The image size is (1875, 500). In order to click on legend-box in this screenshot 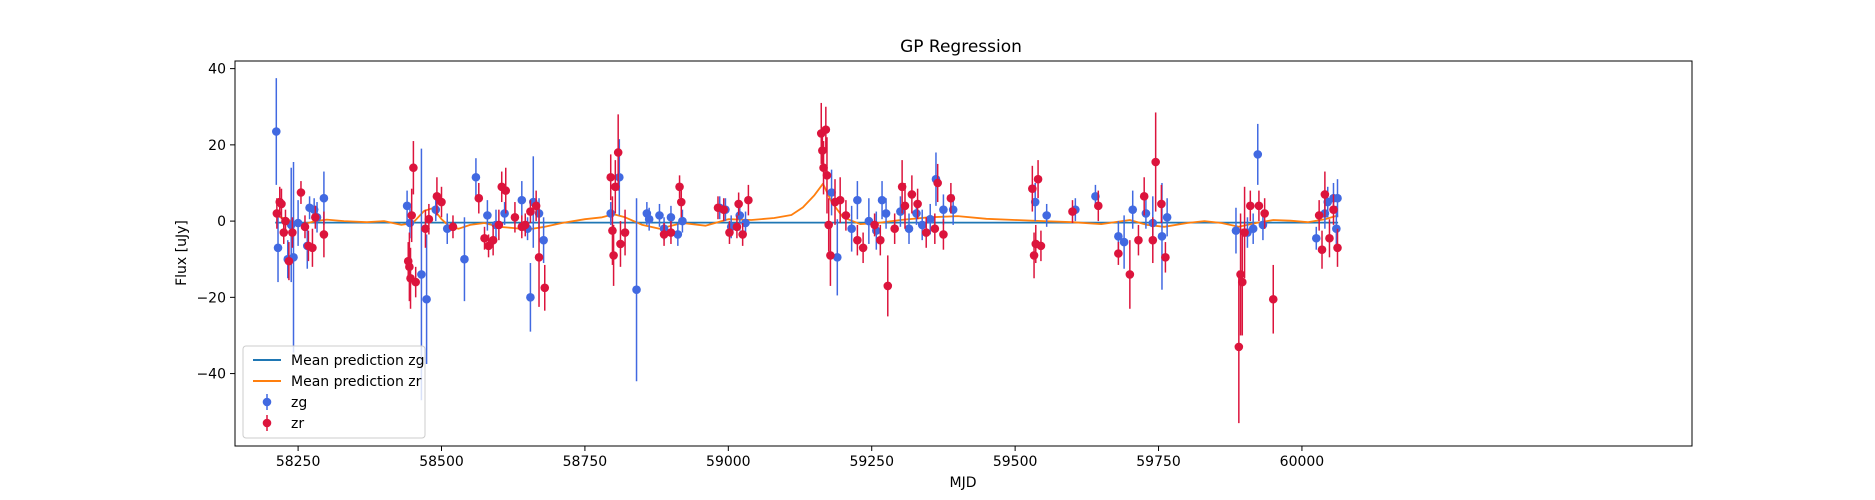, I will do `click(334, 392)`.